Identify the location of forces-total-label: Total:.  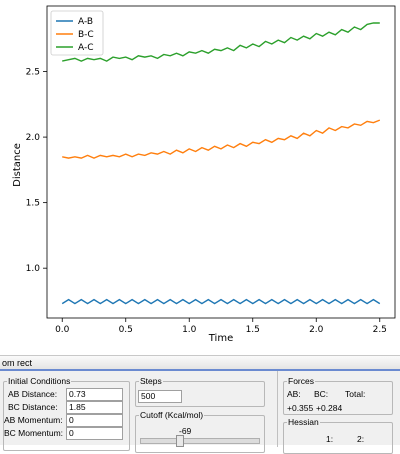
(355, 394).